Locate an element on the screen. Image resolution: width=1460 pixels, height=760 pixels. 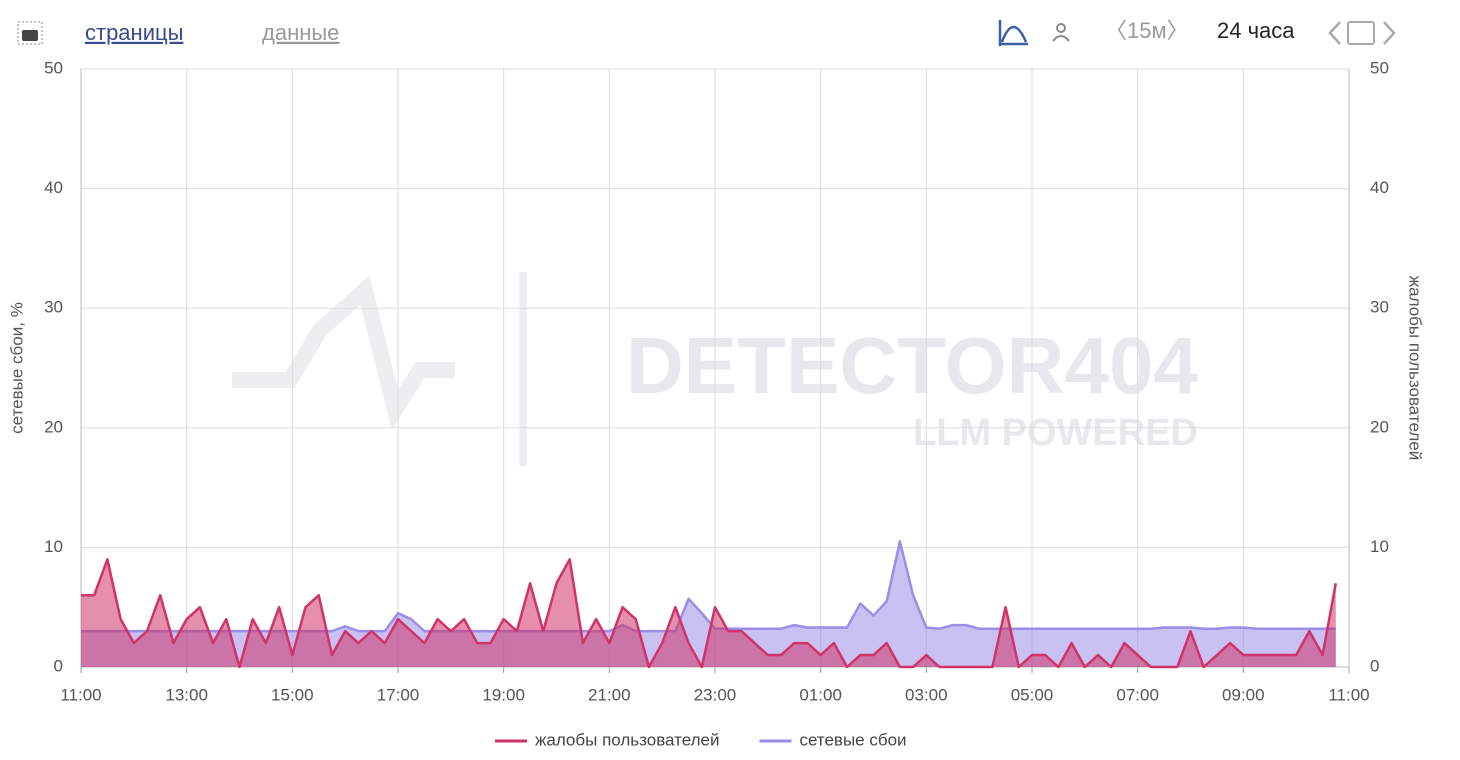
y2-tick-label: 10 is located at coordinates (1379, 546).